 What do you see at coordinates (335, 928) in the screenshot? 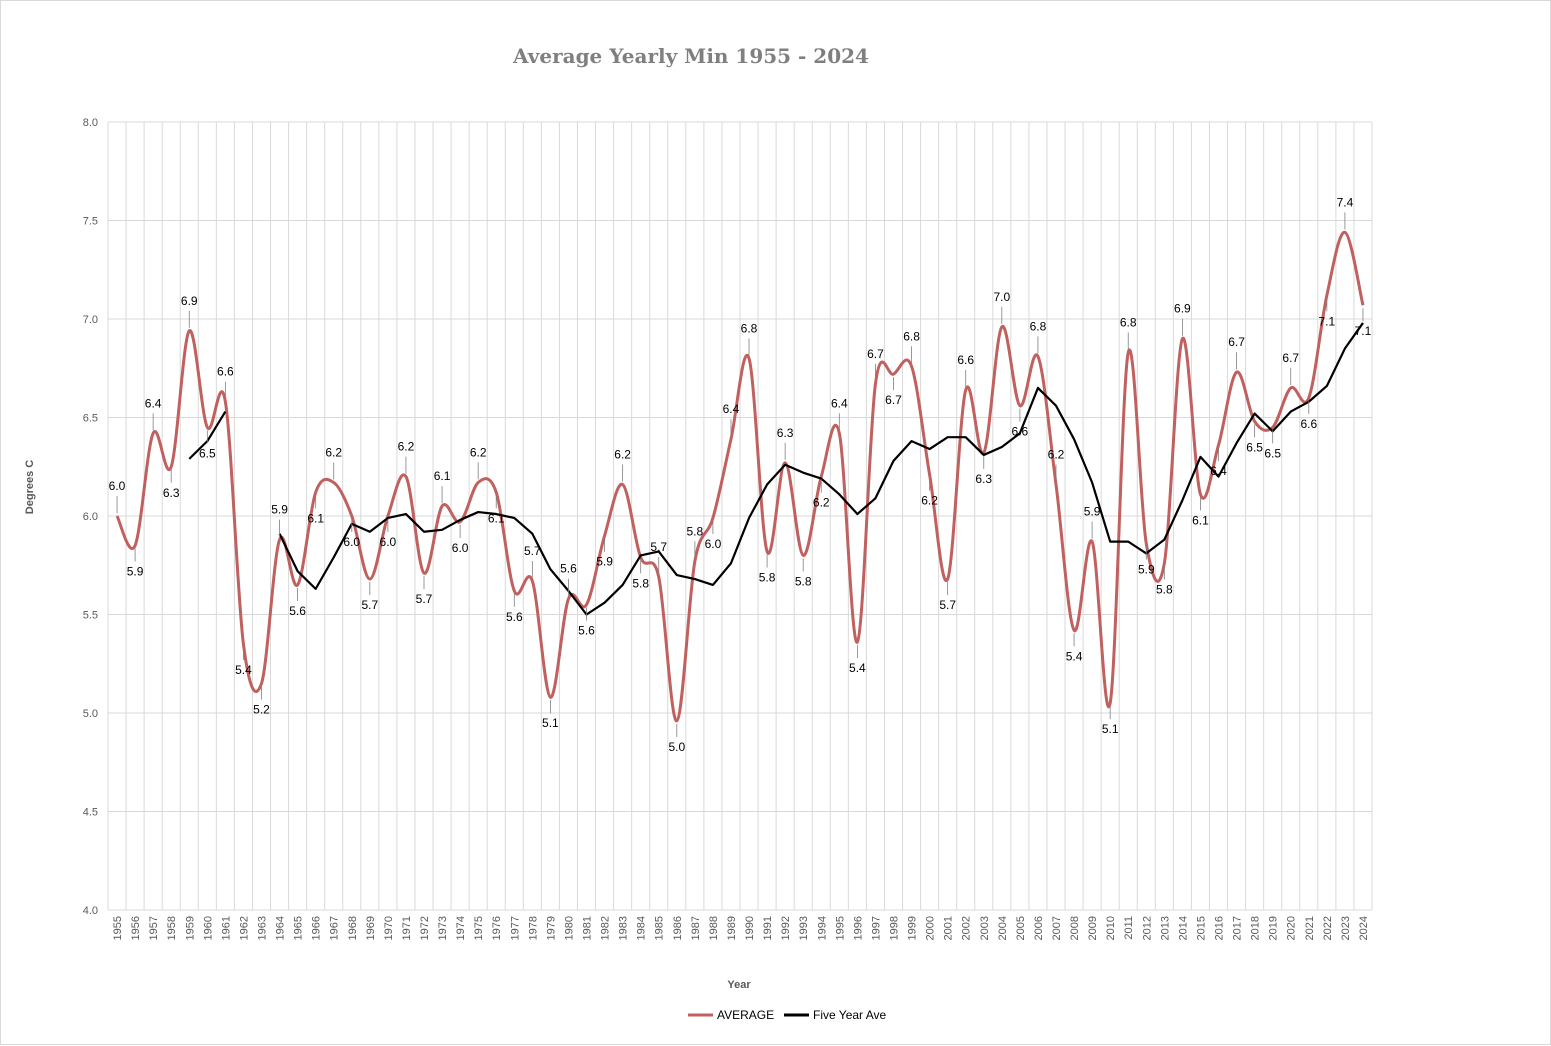
I see `x-tick-label: 1967` at bounding box center [335, 928].